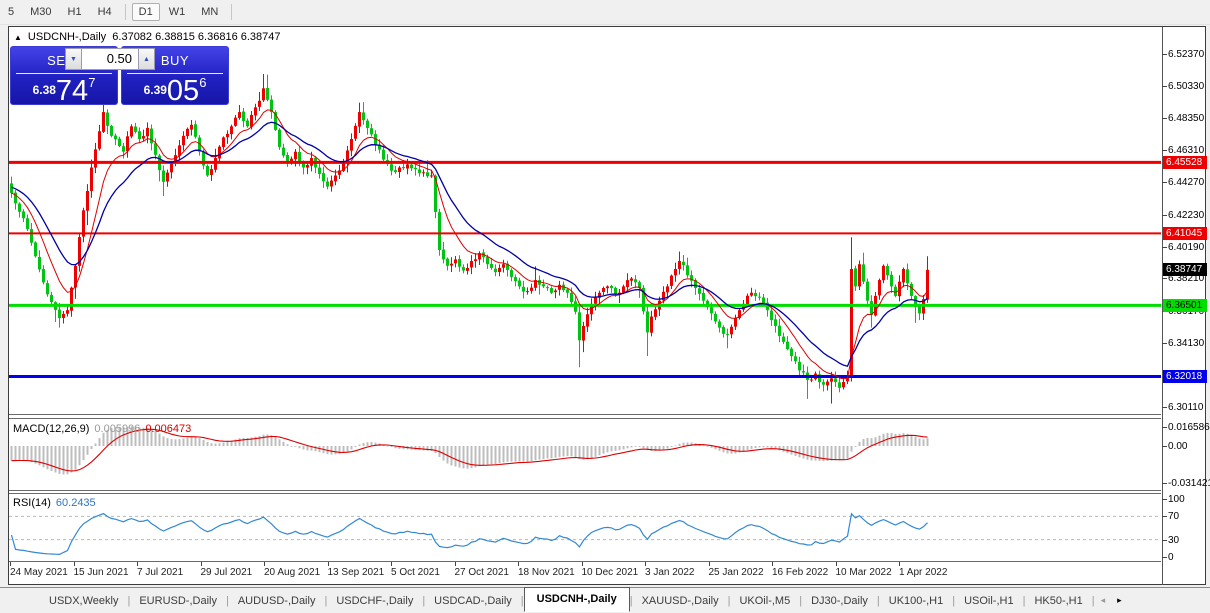 The width and height of the screenshot is (1210, 613). What do you see at coordinates (276, 600) in the screenshot?
I see `symbol-tab-audusd-daily: AUDUSD-,Daily` at bounding box center [276, 600].